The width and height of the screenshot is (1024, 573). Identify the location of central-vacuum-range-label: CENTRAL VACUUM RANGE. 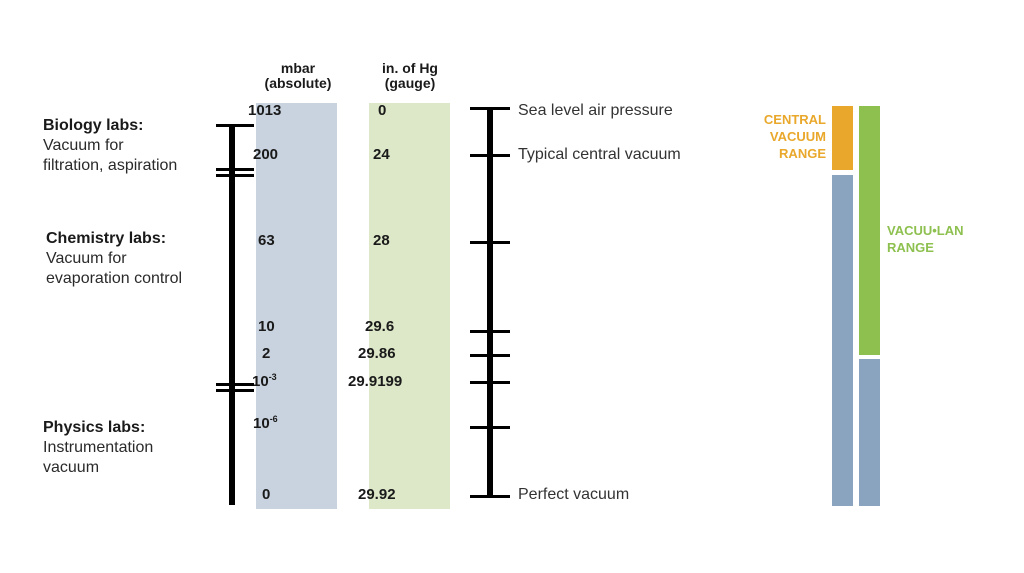
(783, 136).